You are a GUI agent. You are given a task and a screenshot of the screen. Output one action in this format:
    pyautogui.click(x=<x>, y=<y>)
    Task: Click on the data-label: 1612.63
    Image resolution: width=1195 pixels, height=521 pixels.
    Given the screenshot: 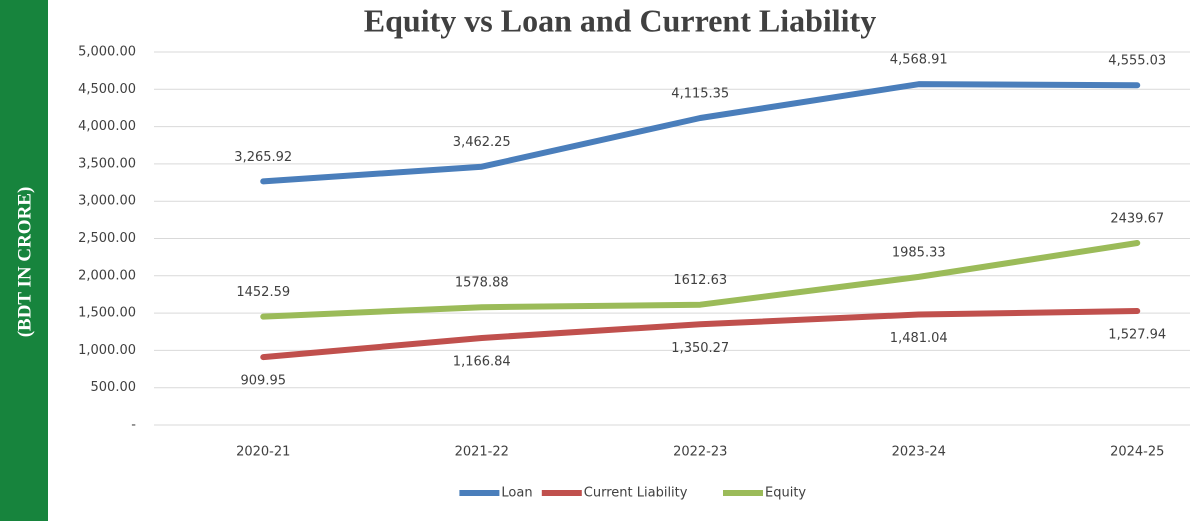 What is the action you would take?
    pyautogui.click(x=700, y=280)
    